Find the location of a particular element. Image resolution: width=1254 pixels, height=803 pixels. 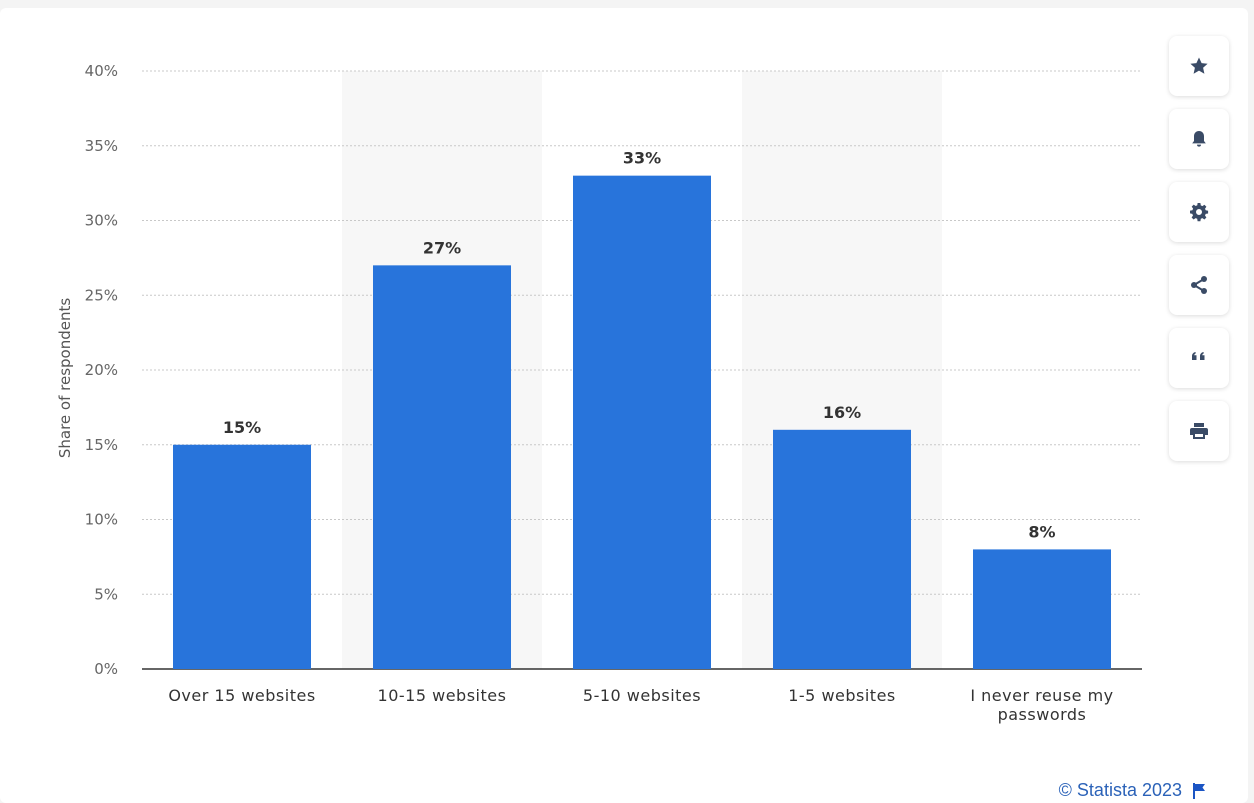

print-icon is located at coordinates (1199, 431).